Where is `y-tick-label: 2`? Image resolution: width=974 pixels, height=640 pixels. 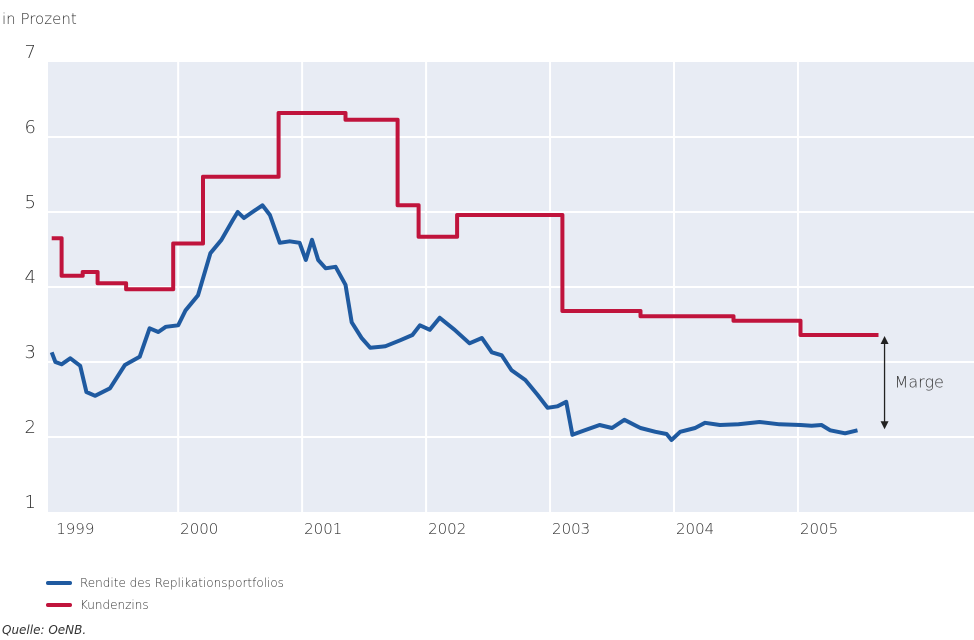 y-tick-label: 2 is located at coordinates (30, 427).